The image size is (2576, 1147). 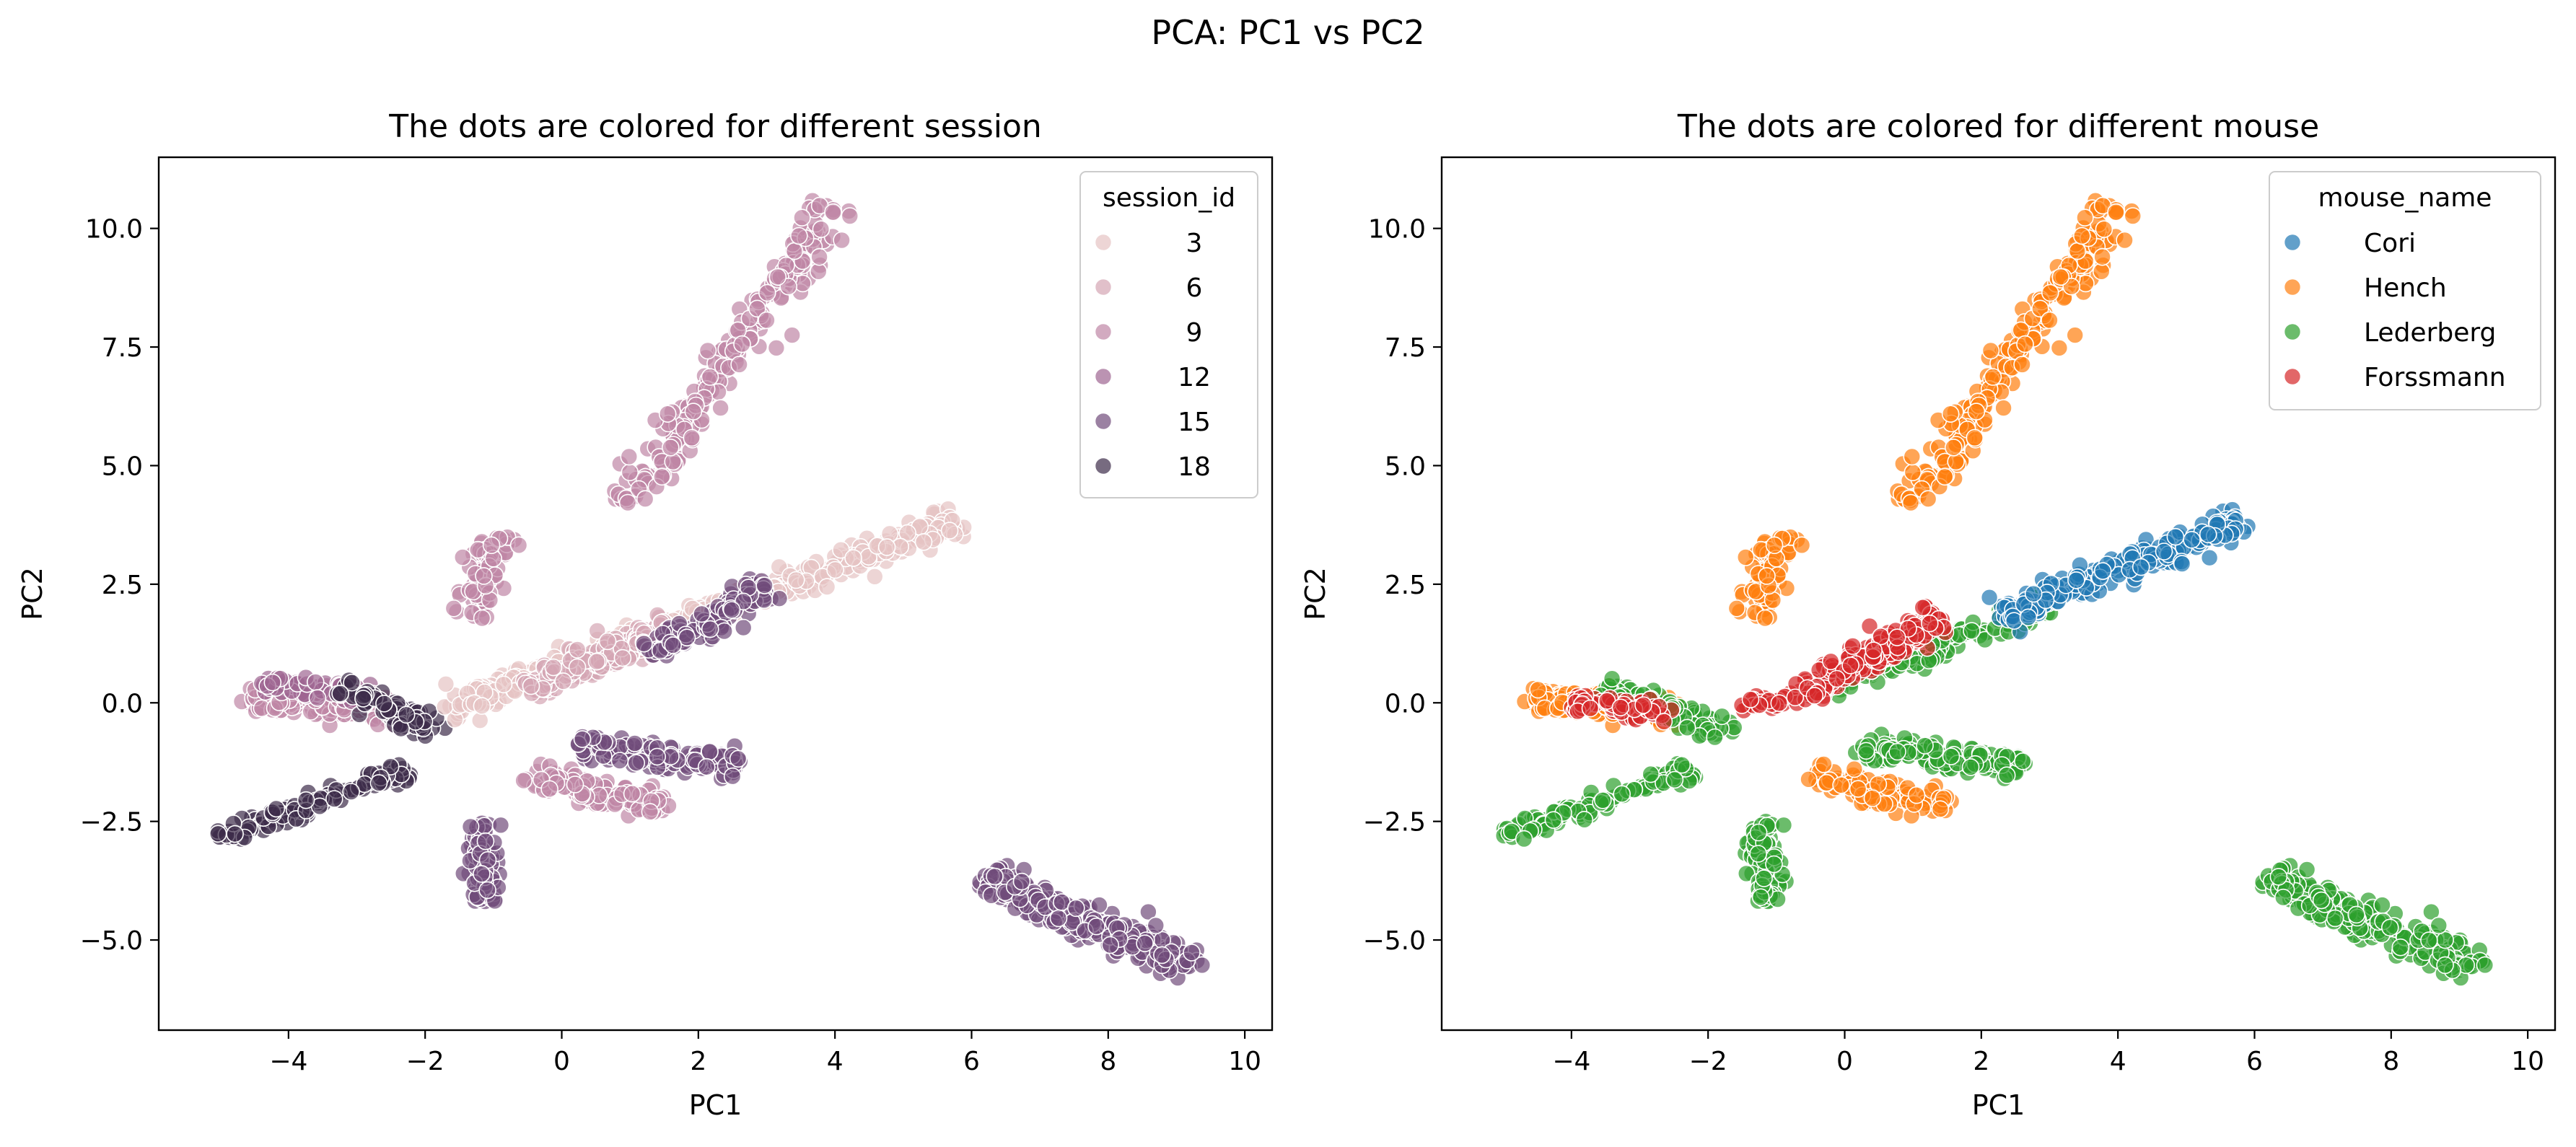 I want to click on x-tick-label: 2, so click(x=698, y=1061).